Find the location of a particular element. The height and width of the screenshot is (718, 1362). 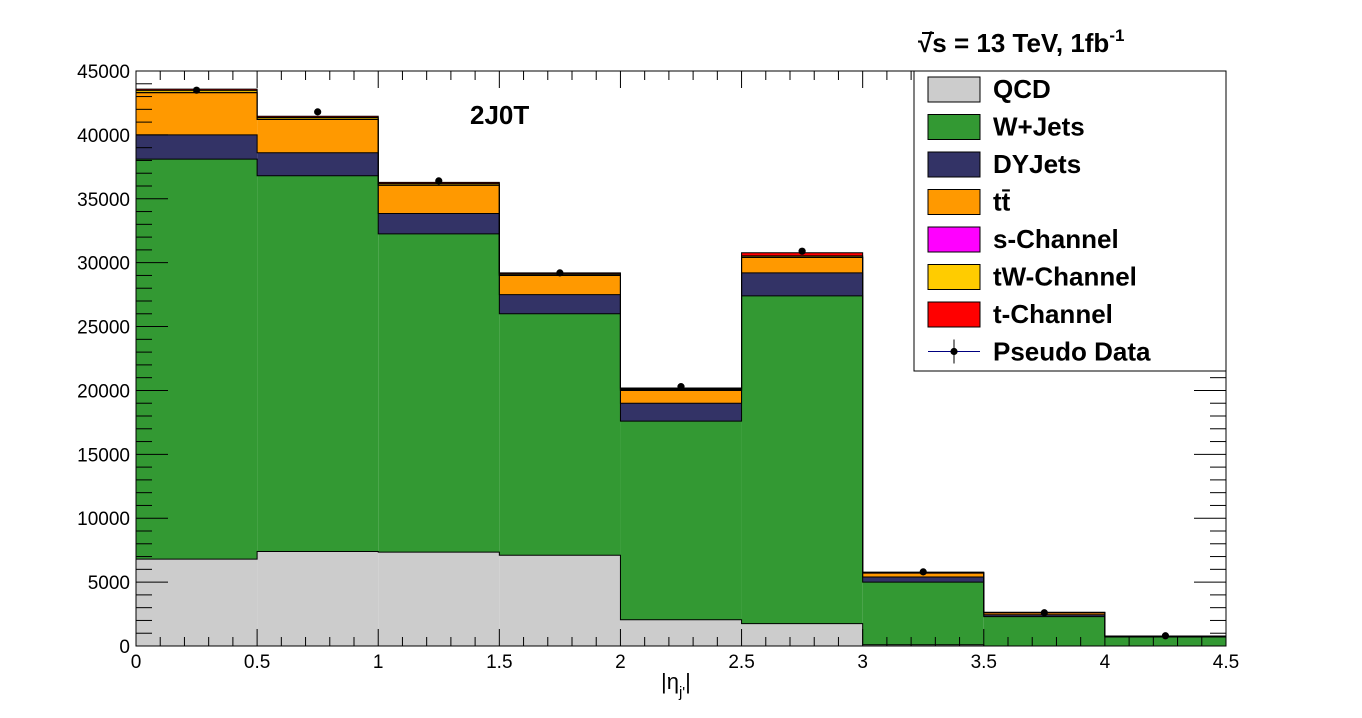

bar-tt--bin-2 is located at coordinates (439, 199).